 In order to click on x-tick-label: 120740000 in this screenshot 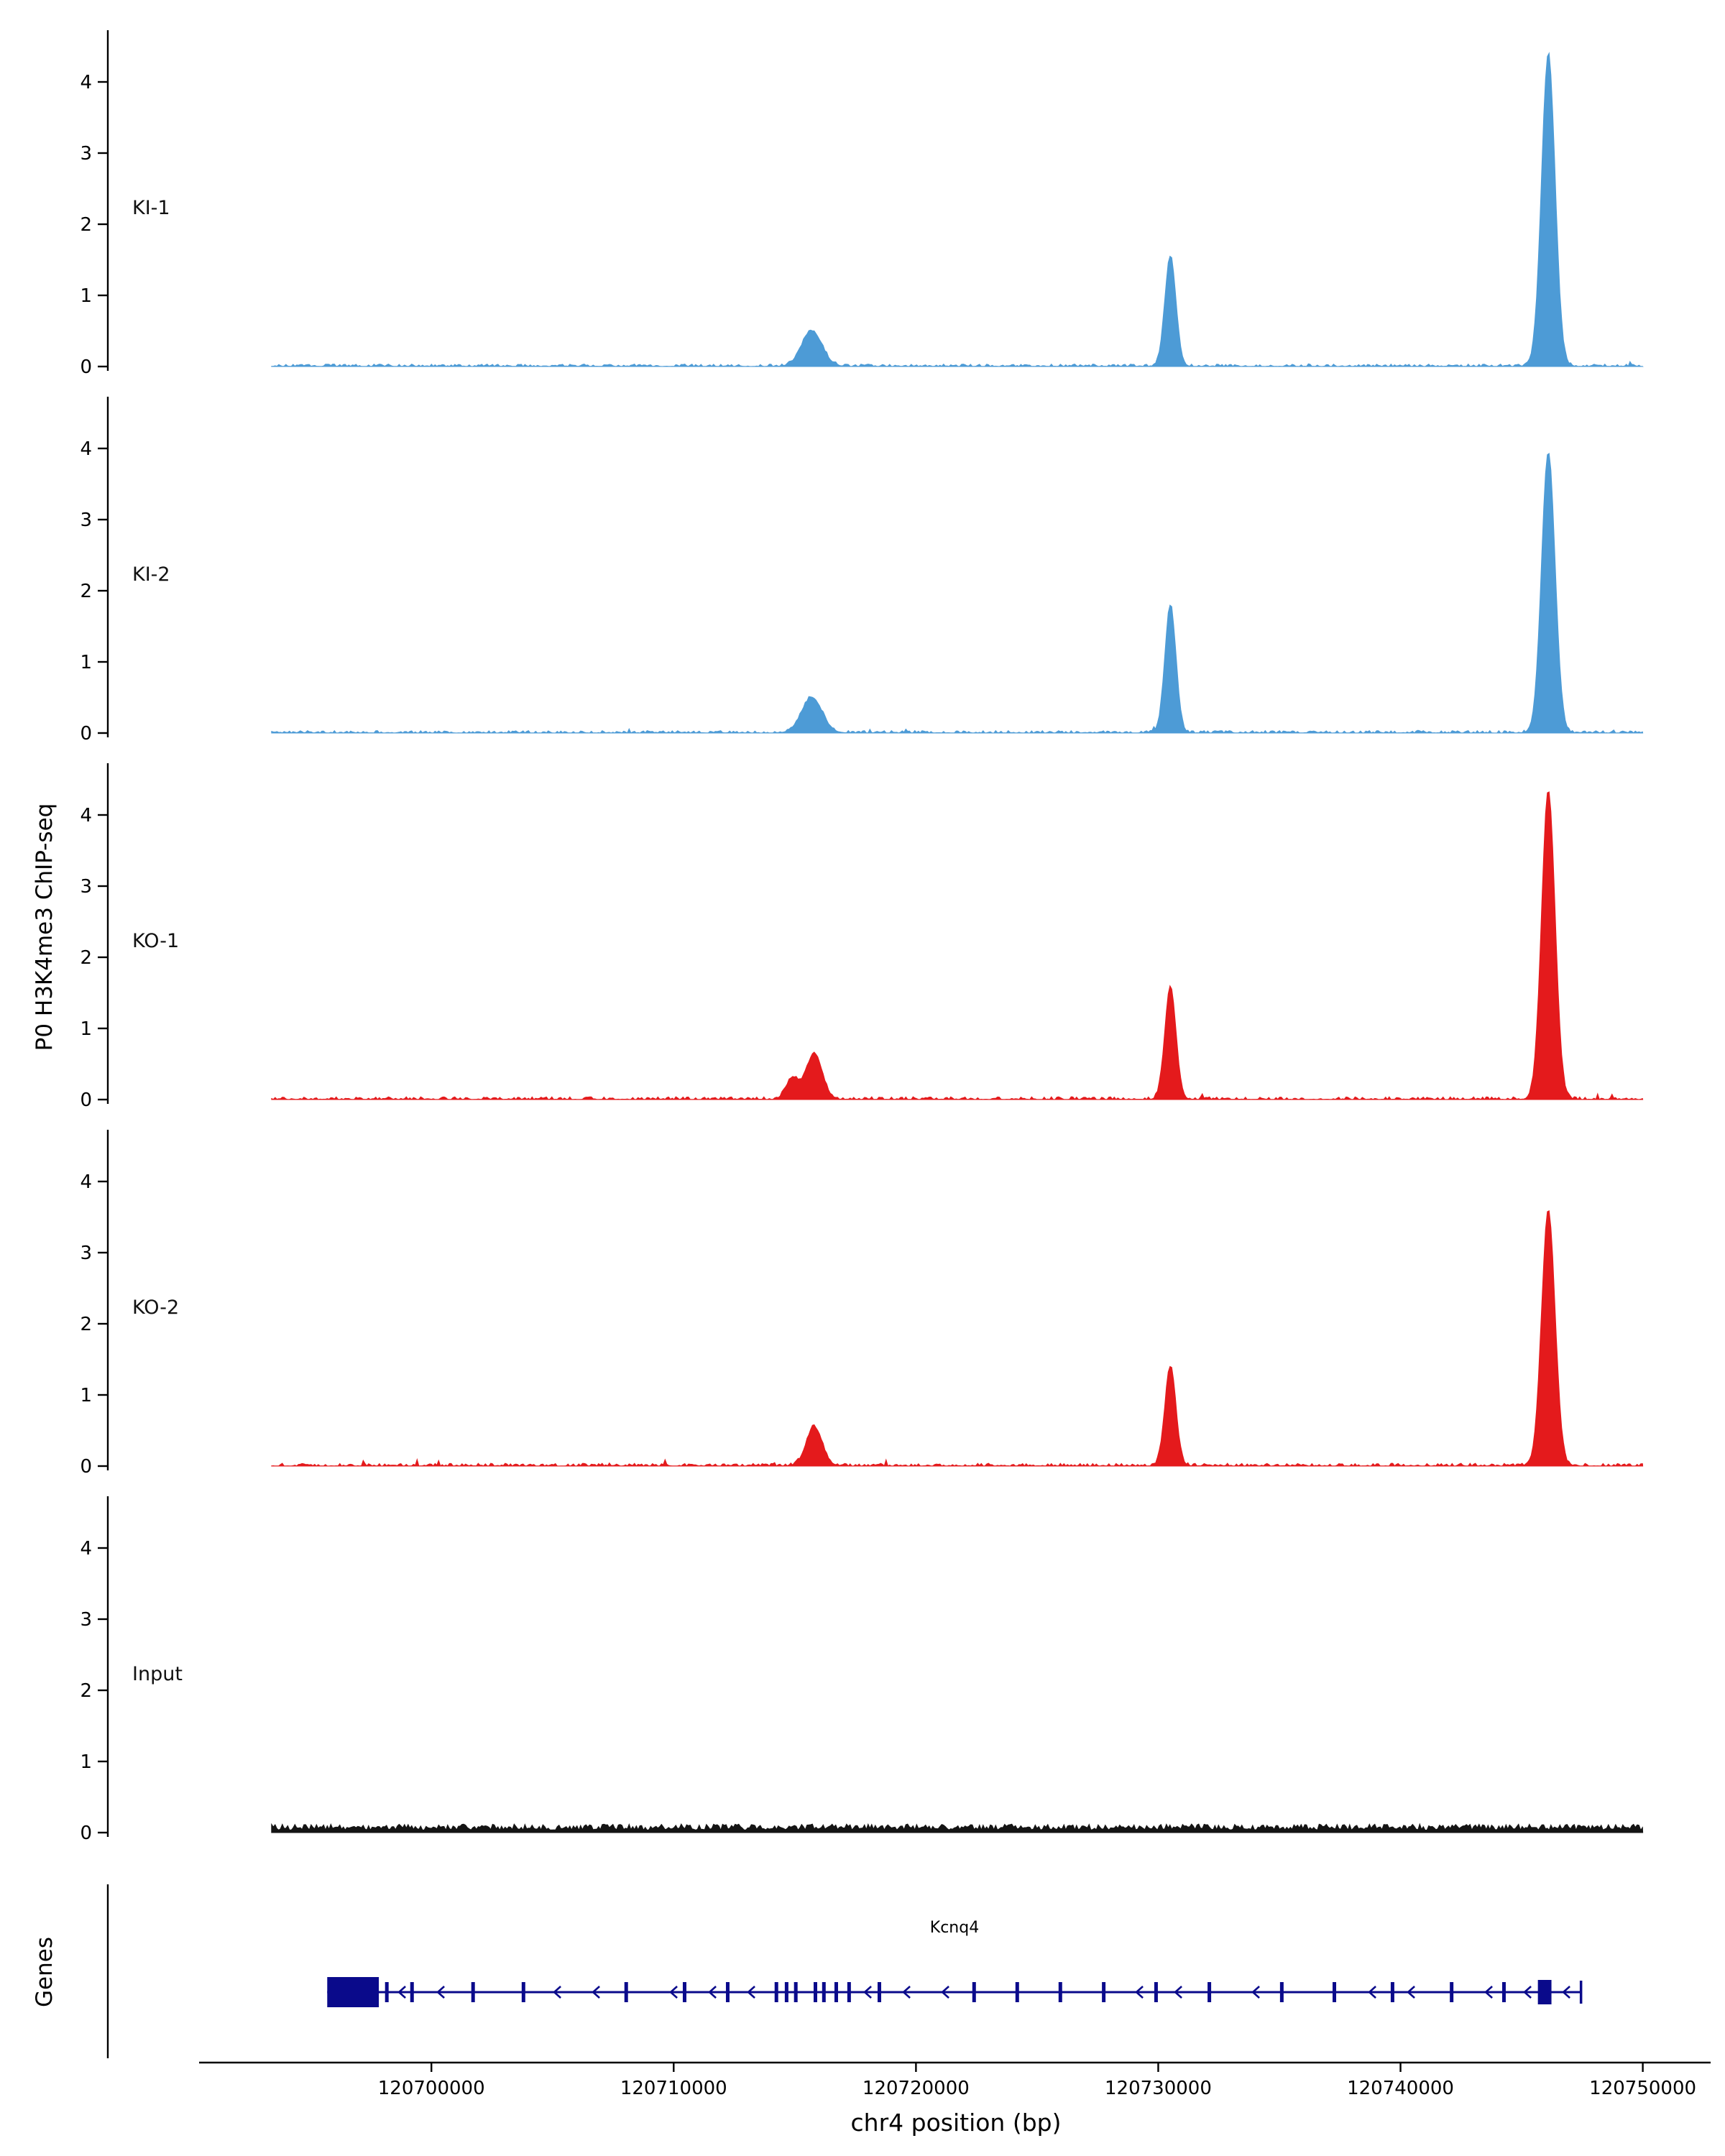, I will do `click(1400, 2089)`.